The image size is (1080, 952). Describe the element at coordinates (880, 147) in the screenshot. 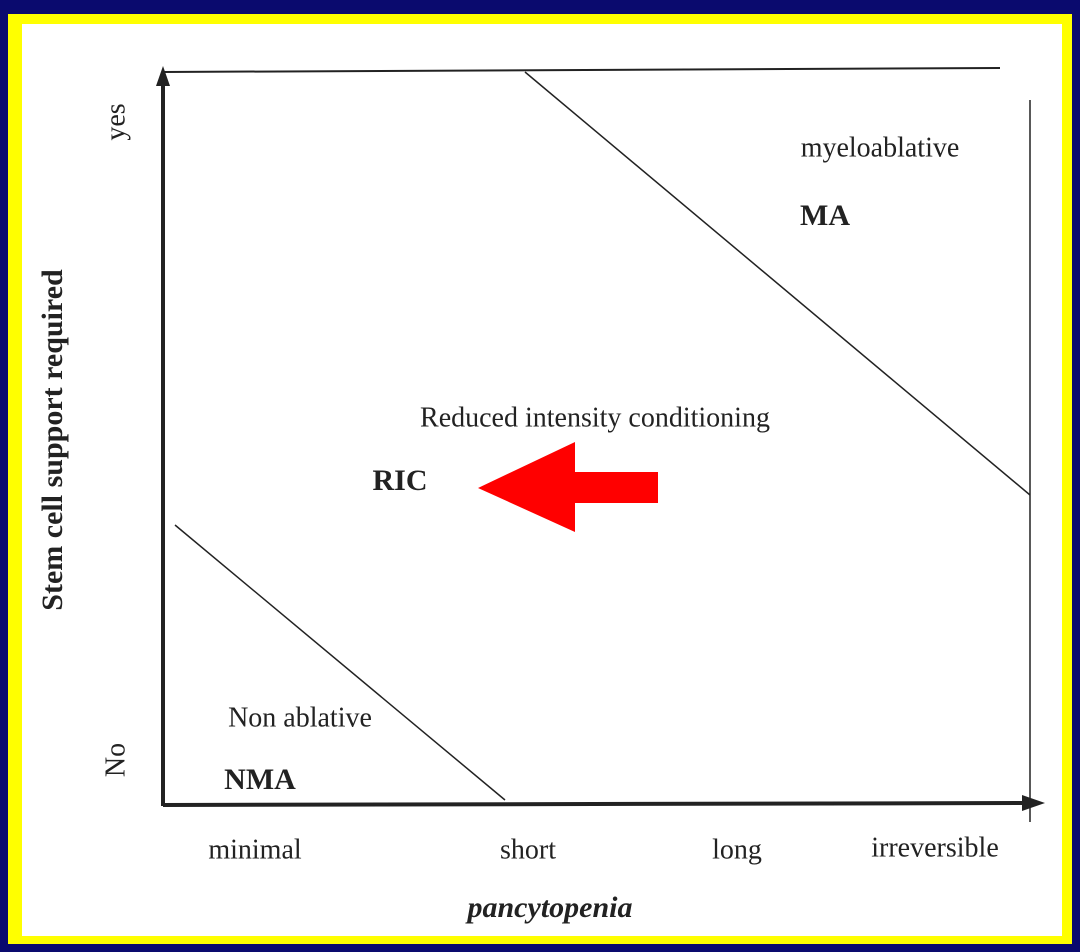

I see `region-name: myeloablative` at that location.